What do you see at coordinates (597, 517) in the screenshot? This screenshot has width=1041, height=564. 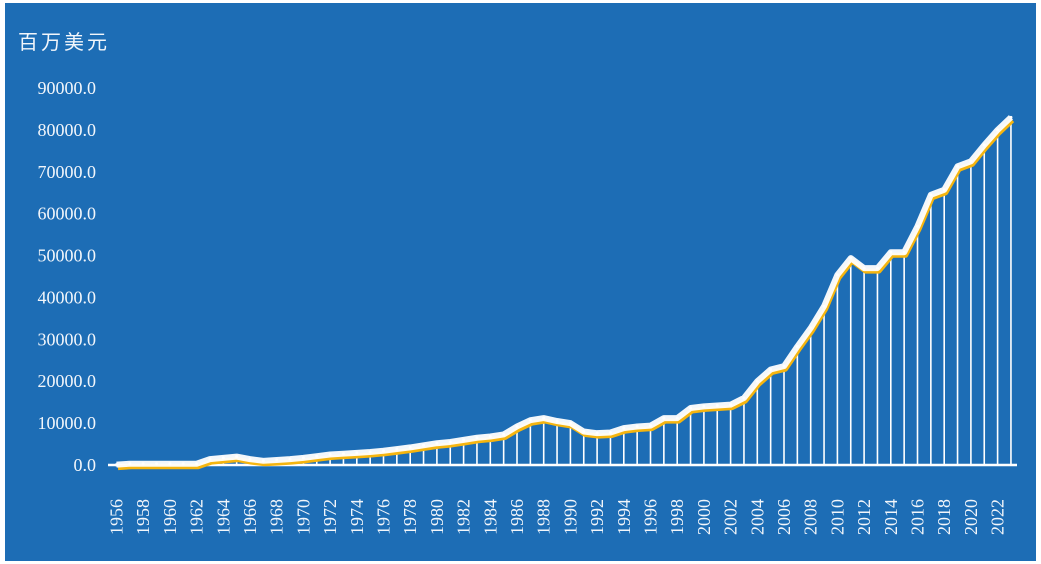 I see `x-tick-label: 1992` at bounding box center [597, 517].